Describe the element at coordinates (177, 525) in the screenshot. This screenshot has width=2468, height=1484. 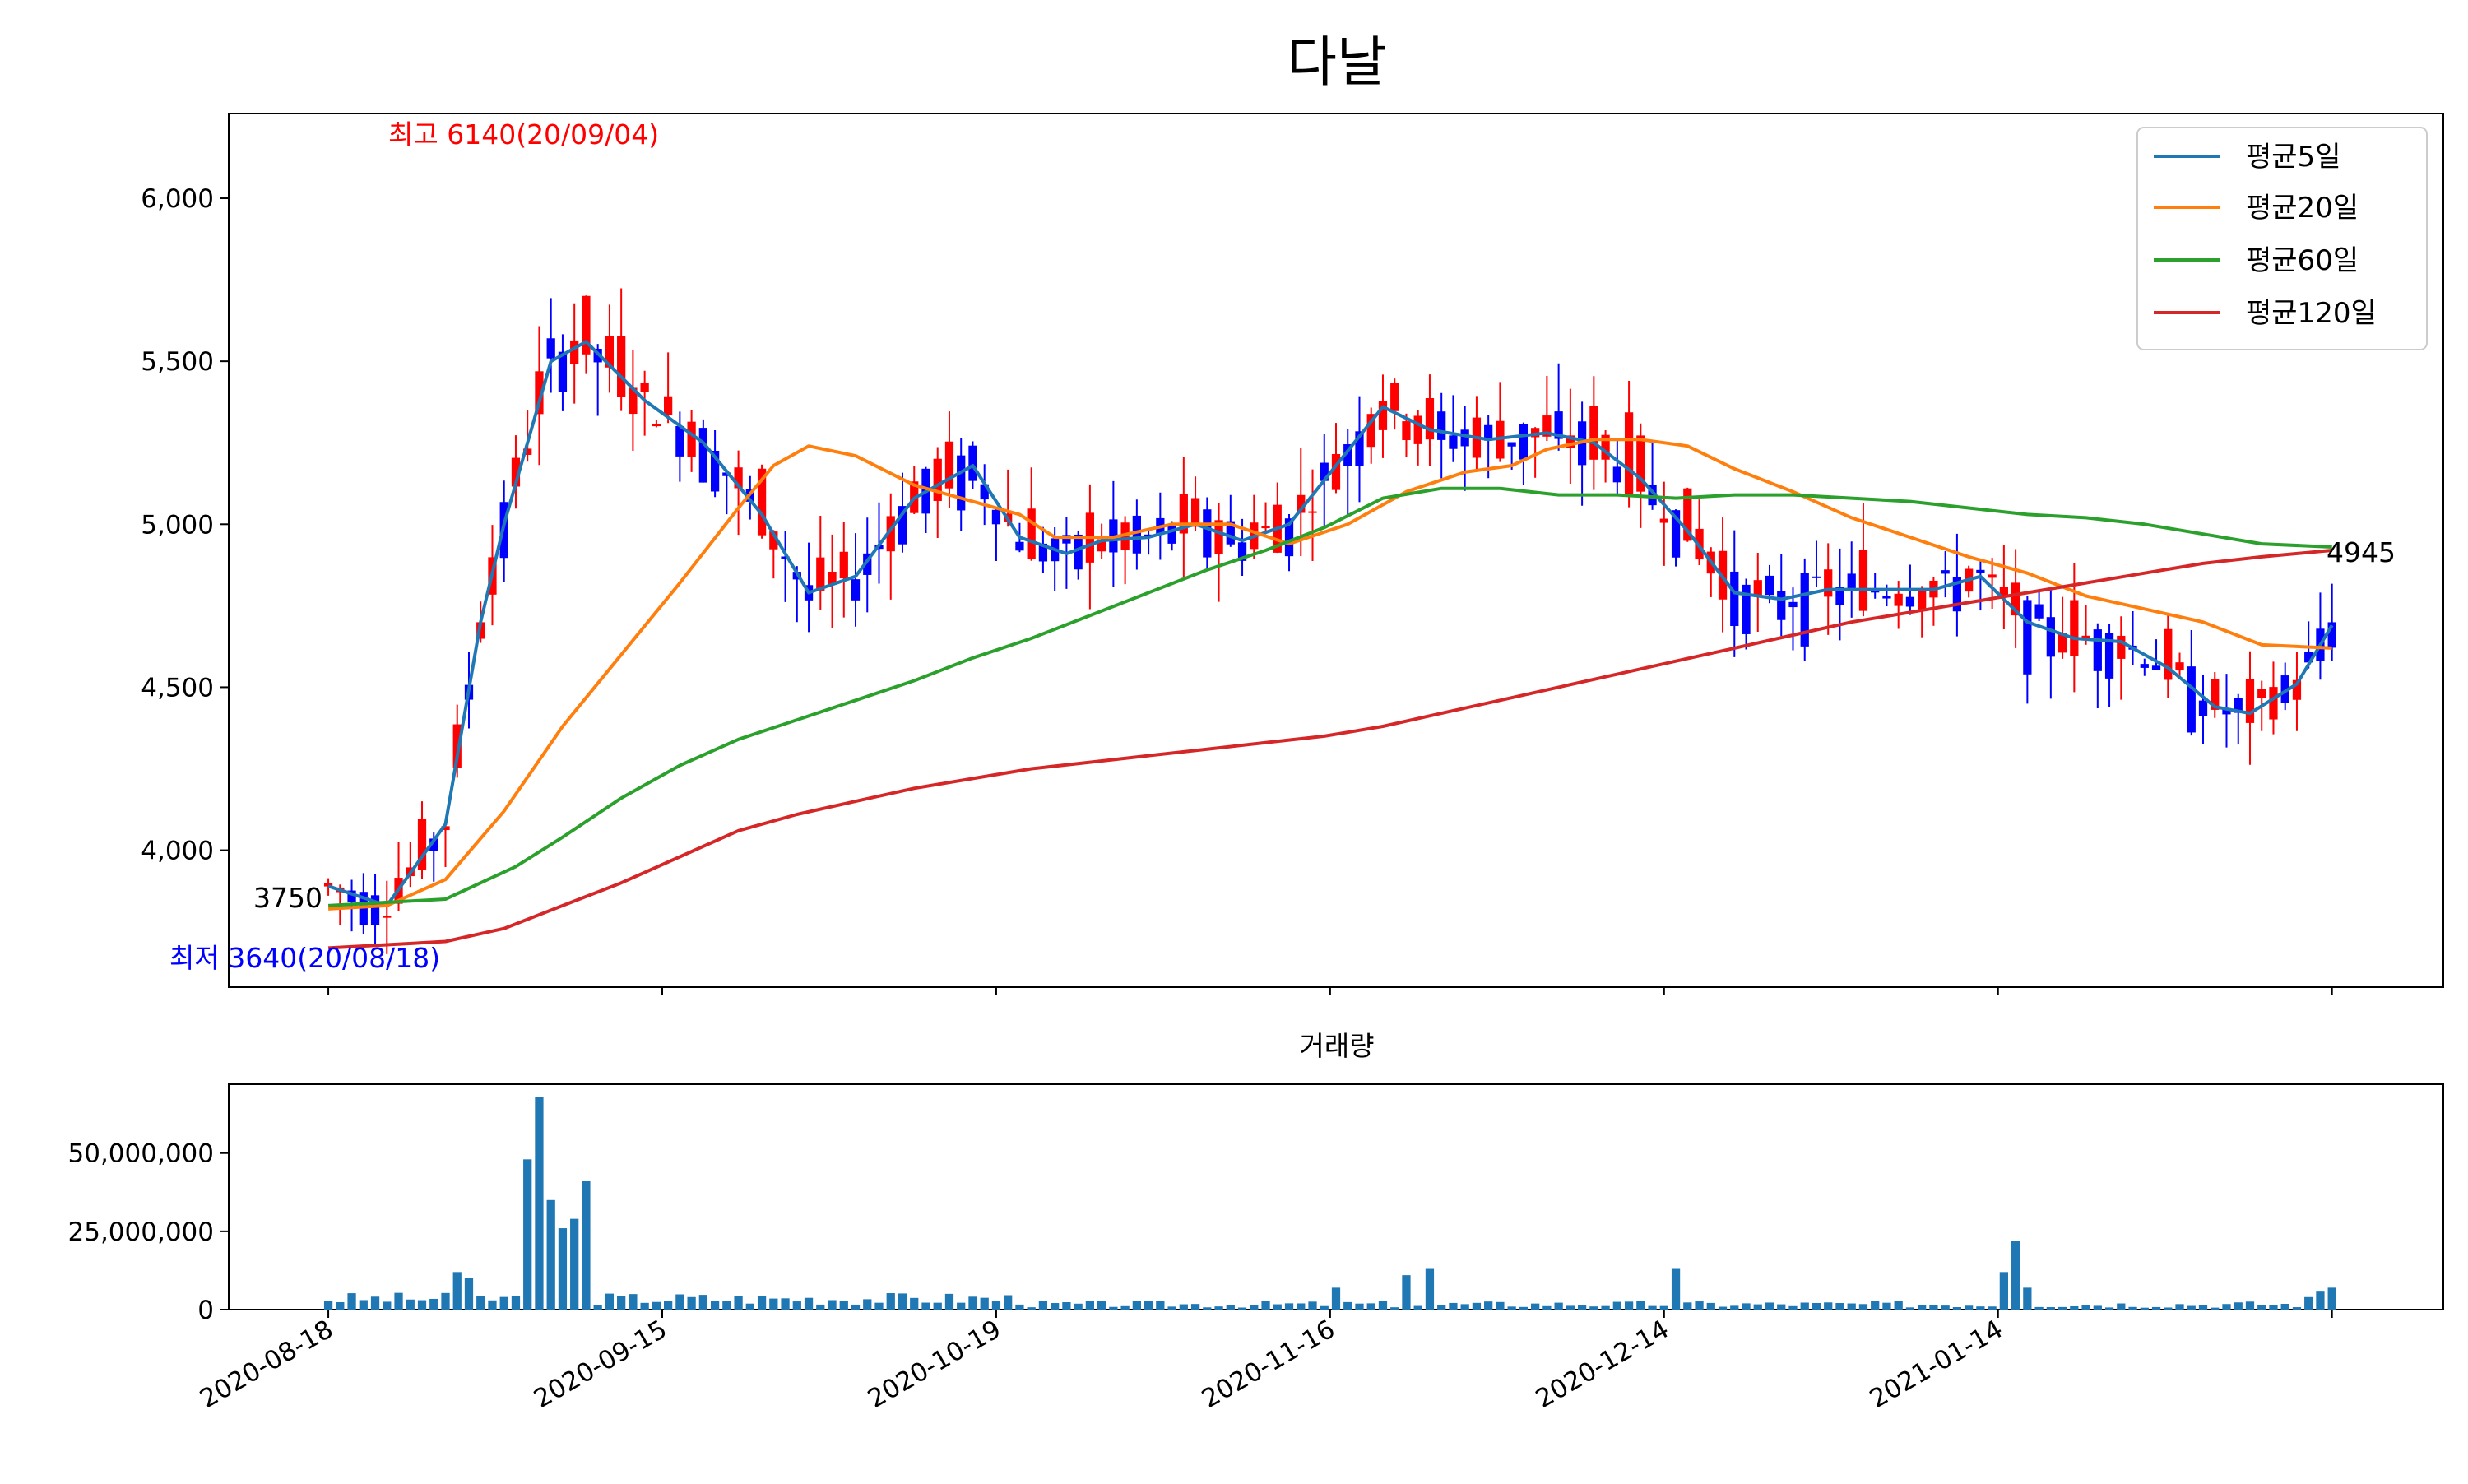
I see `price-y-tick-label: 5,000` at that location.